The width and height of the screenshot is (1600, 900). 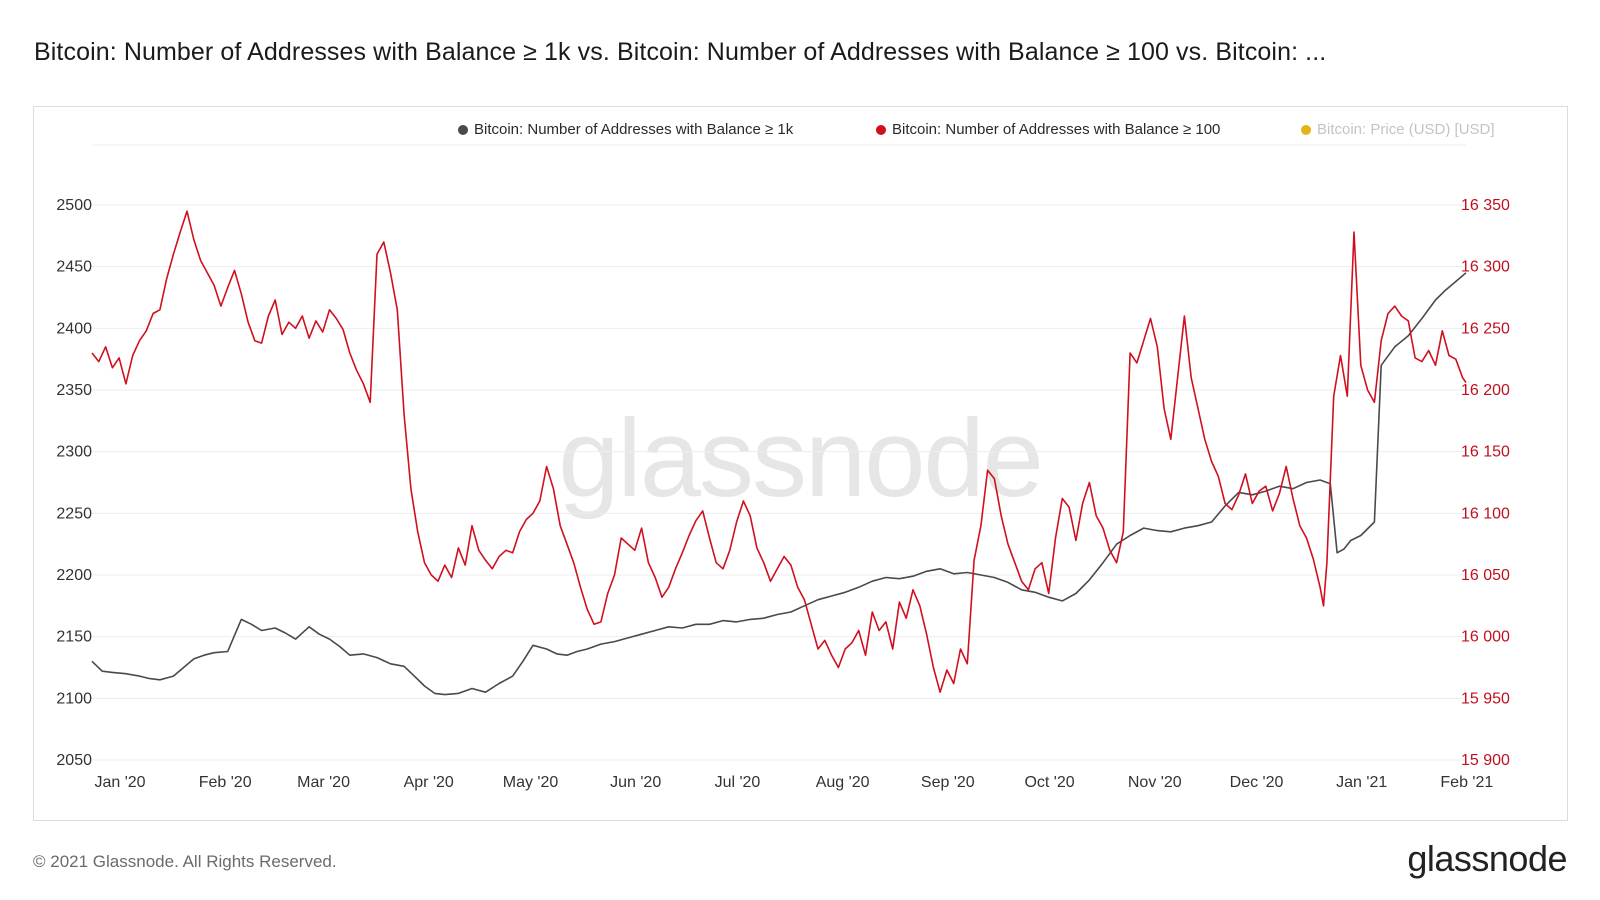 What do you see at coordinates (1485, 575) in the screenshot?
I see `y-right-tick-label: 16 050` at bounding box center [1485, 575].